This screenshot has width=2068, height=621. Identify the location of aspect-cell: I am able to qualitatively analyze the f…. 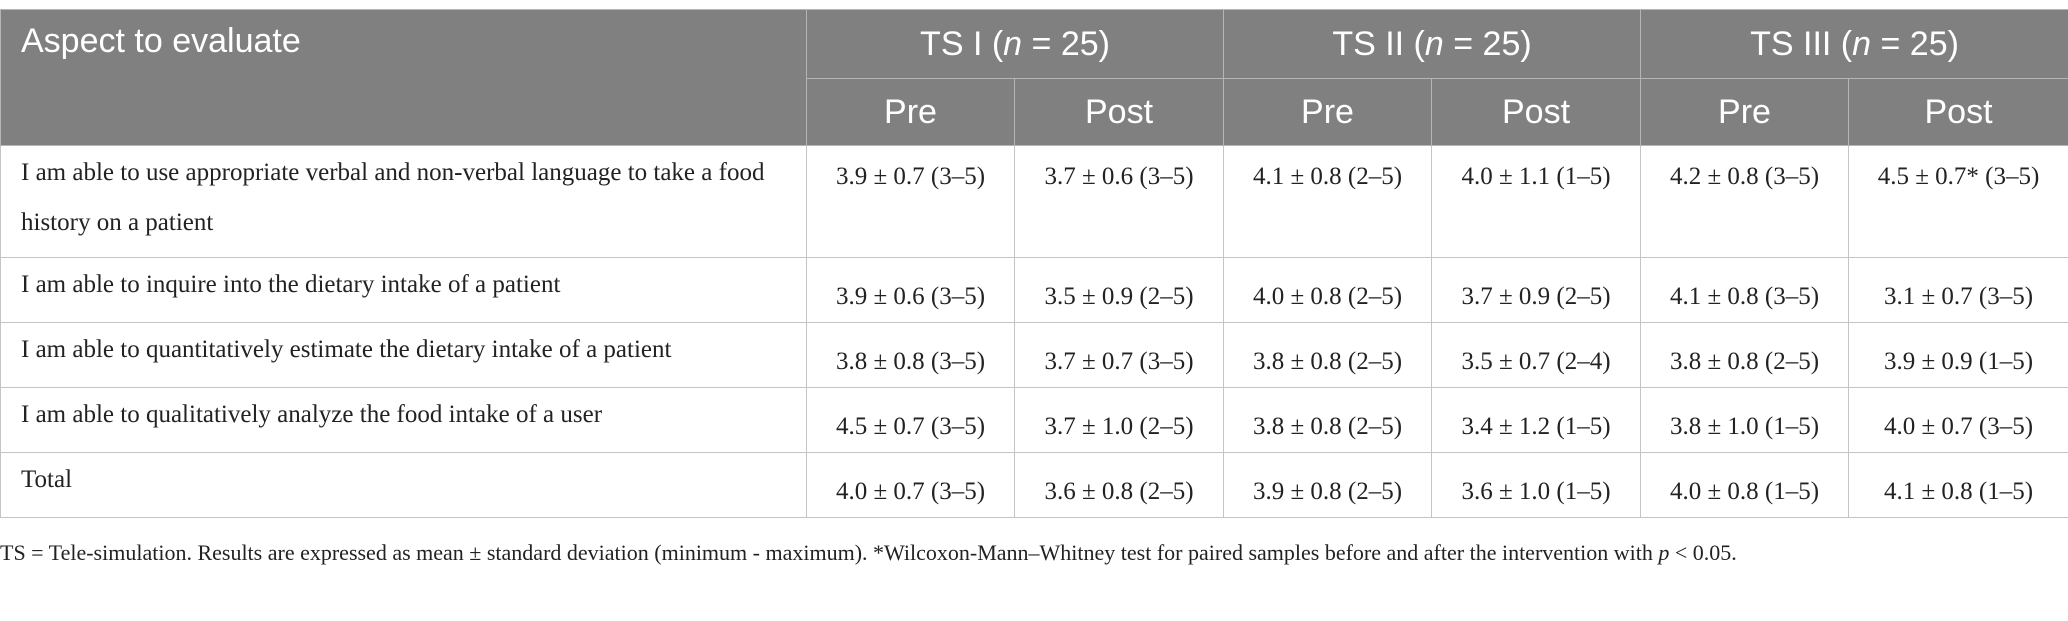
(403, 420).